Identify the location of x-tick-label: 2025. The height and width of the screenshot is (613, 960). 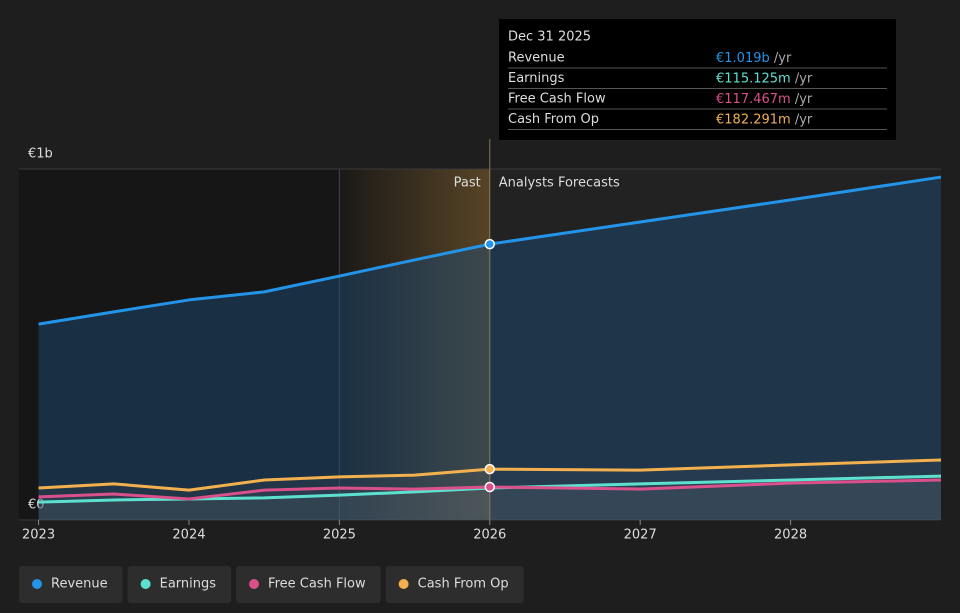
(339, 535).